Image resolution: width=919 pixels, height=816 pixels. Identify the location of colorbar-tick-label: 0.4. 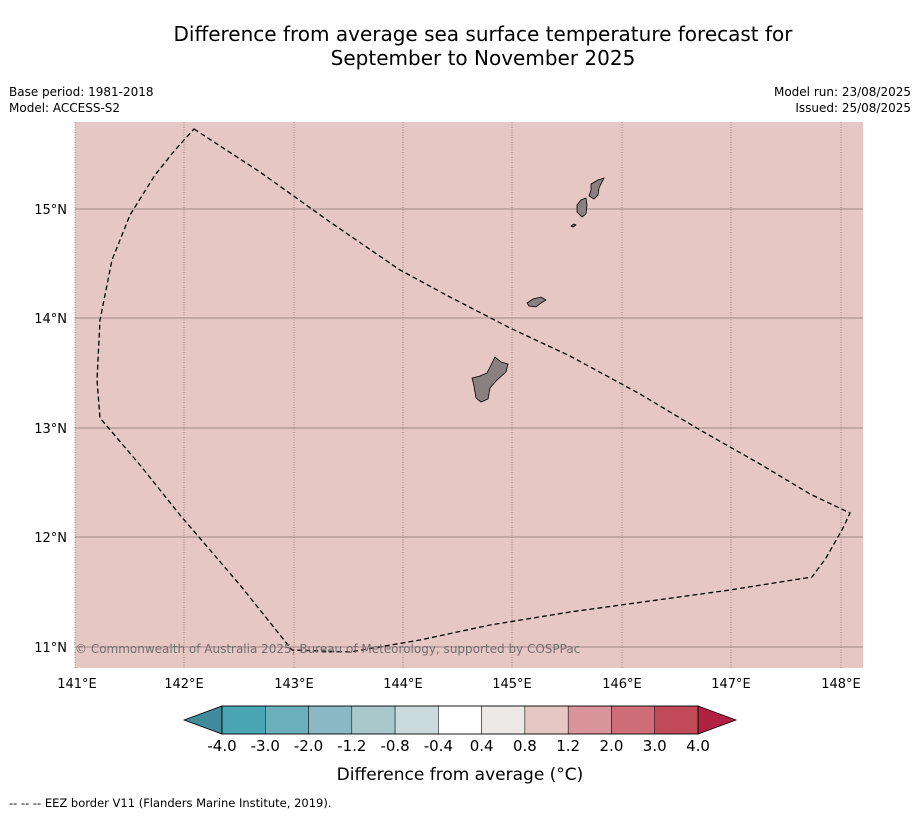
(482, 746).